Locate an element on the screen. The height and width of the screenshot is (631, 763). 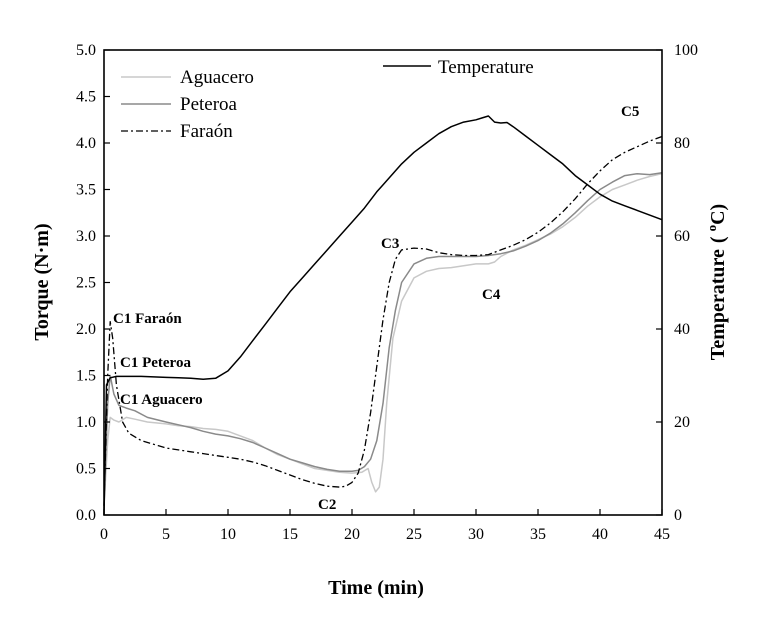
y-tick-label: 2.0 is located at coordinates (86, 329).